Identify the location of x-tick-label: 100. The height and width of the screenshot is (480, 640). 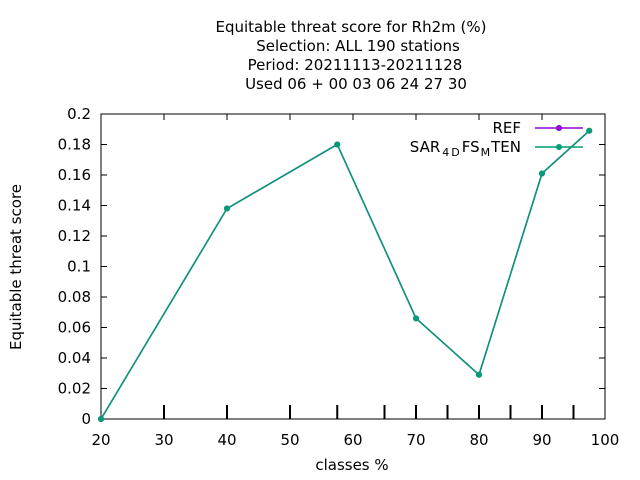
(605, 440).